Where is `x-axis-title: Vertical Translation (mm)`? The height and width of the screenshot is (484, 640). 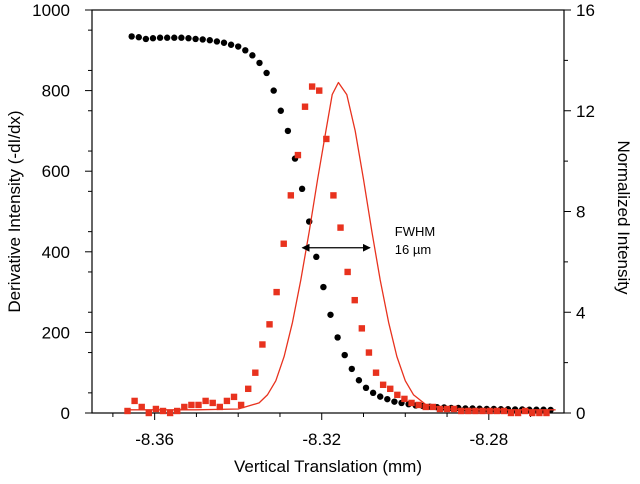
x-axis-title: Vertical Translation (mm) is located at coordinates (328, 466).